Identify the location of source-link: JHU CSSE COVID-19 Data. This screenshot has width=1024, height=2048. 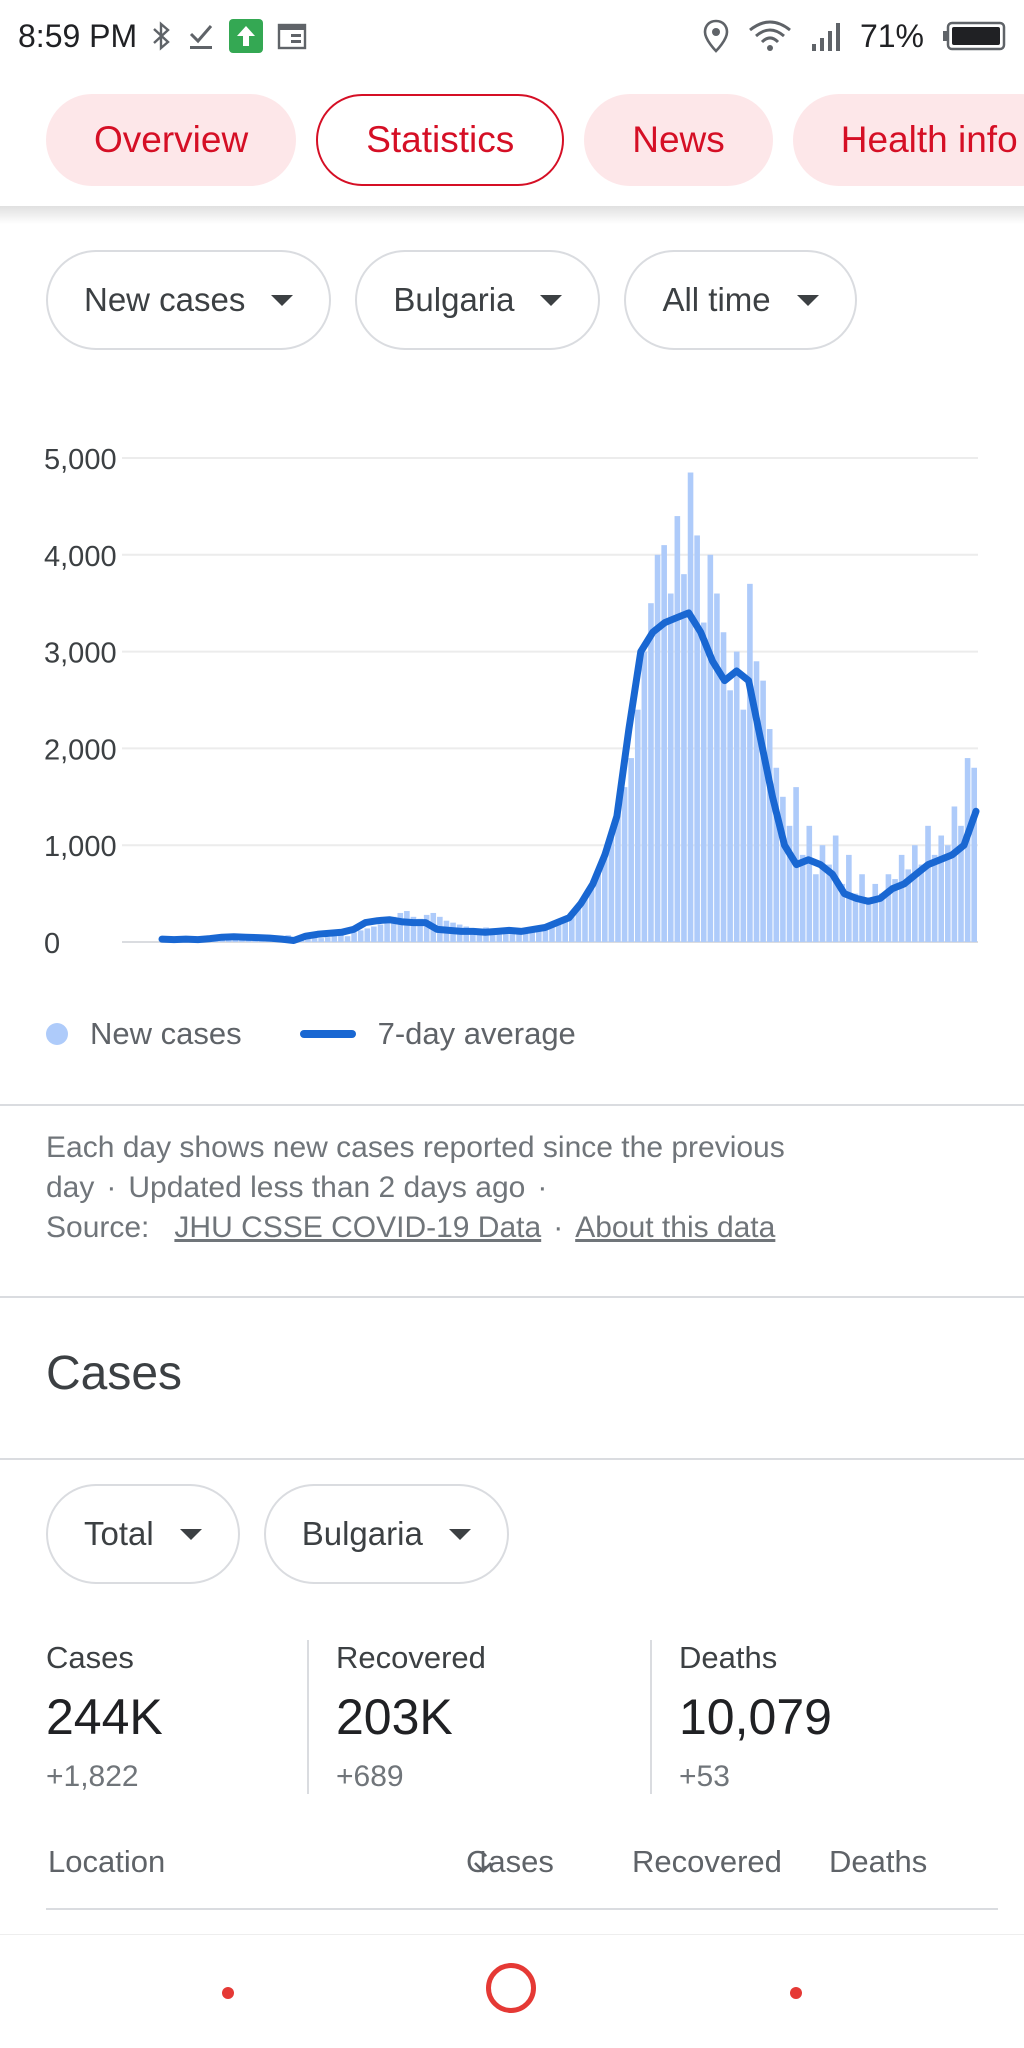
(358, 1227).